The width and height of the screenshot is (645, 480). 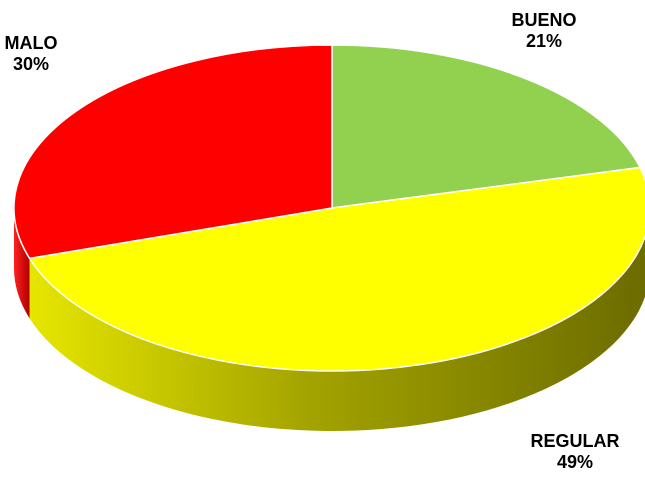 I want to click on slice-label-bueno-value: 21%, so click(x=544, y=41).